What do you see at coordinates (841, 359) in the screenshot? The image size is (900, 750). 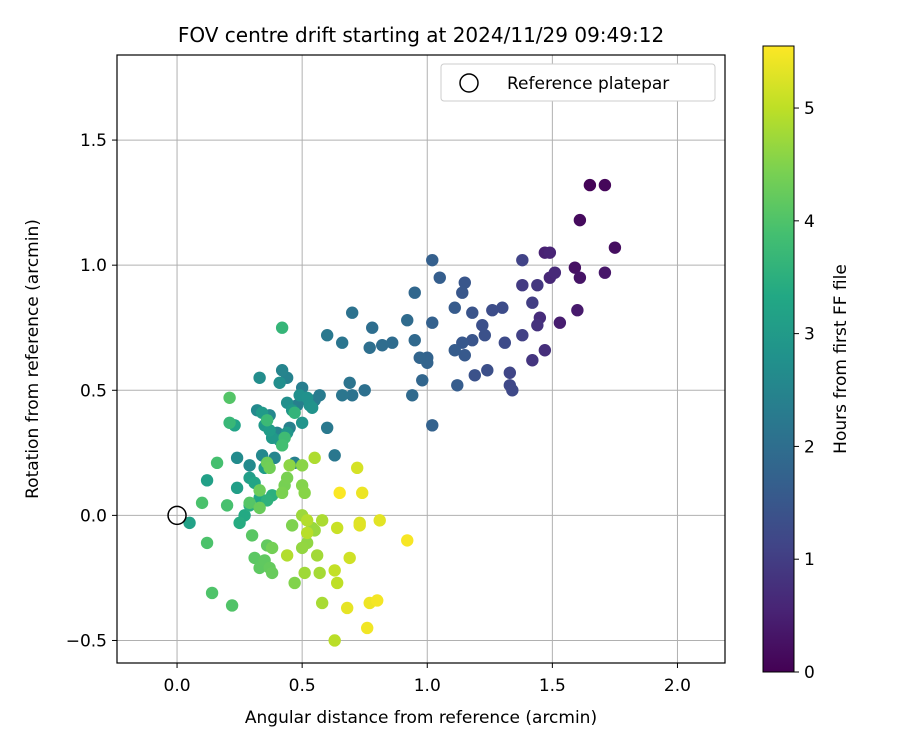 I see `colorbar-label: Hours from first FF file` at bounding box center [841, 359].